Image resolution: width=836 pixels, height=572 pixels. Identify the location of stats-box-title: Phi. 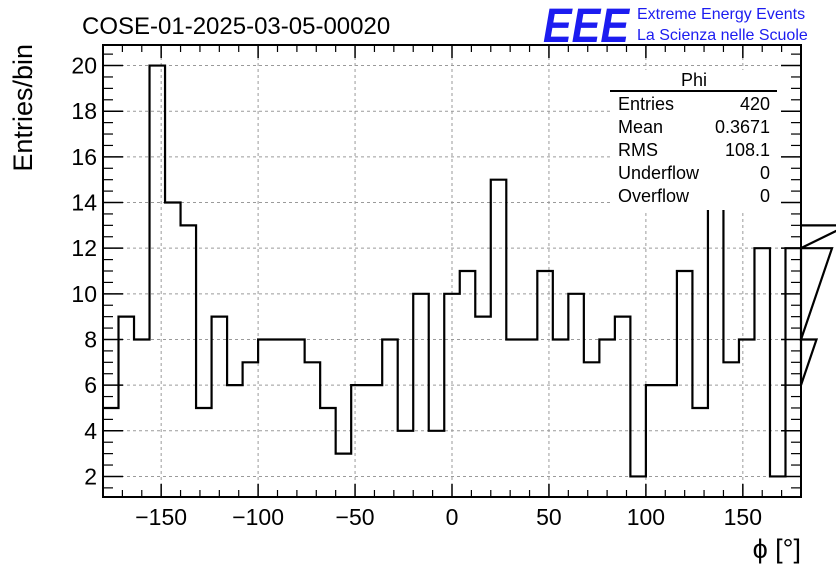
(694, 80).